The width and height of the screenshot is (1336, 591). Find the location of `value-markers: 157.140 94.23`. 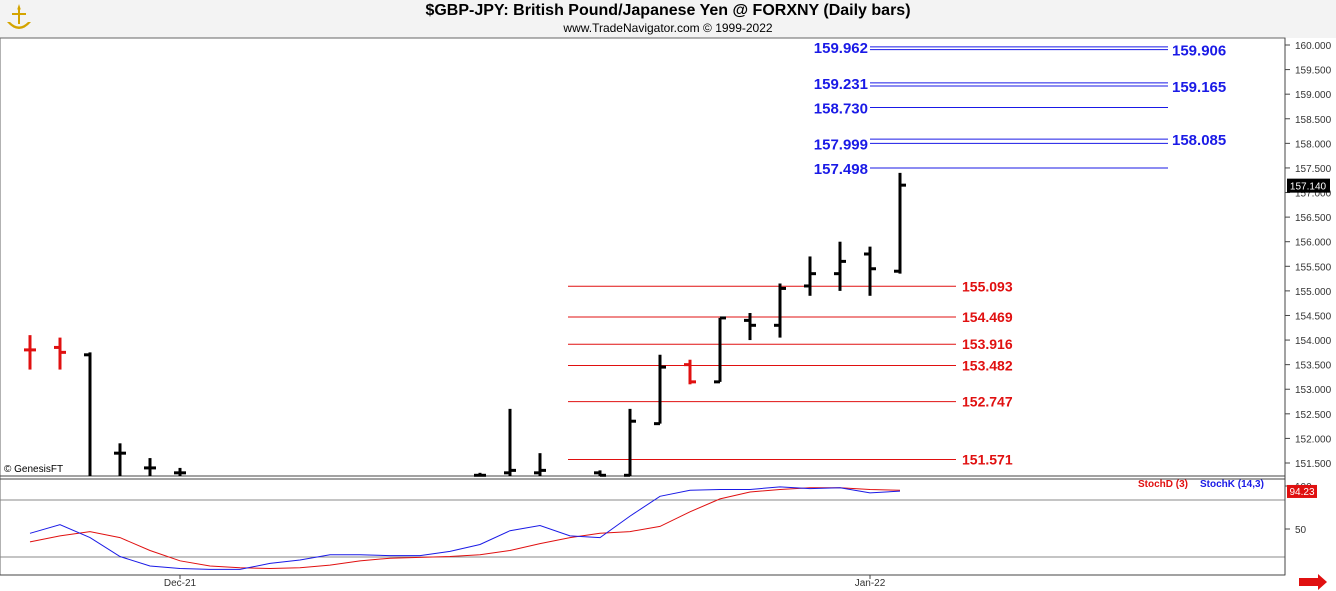

value-markers: 157.140 94.23 is located at coordinates (1308, 338).